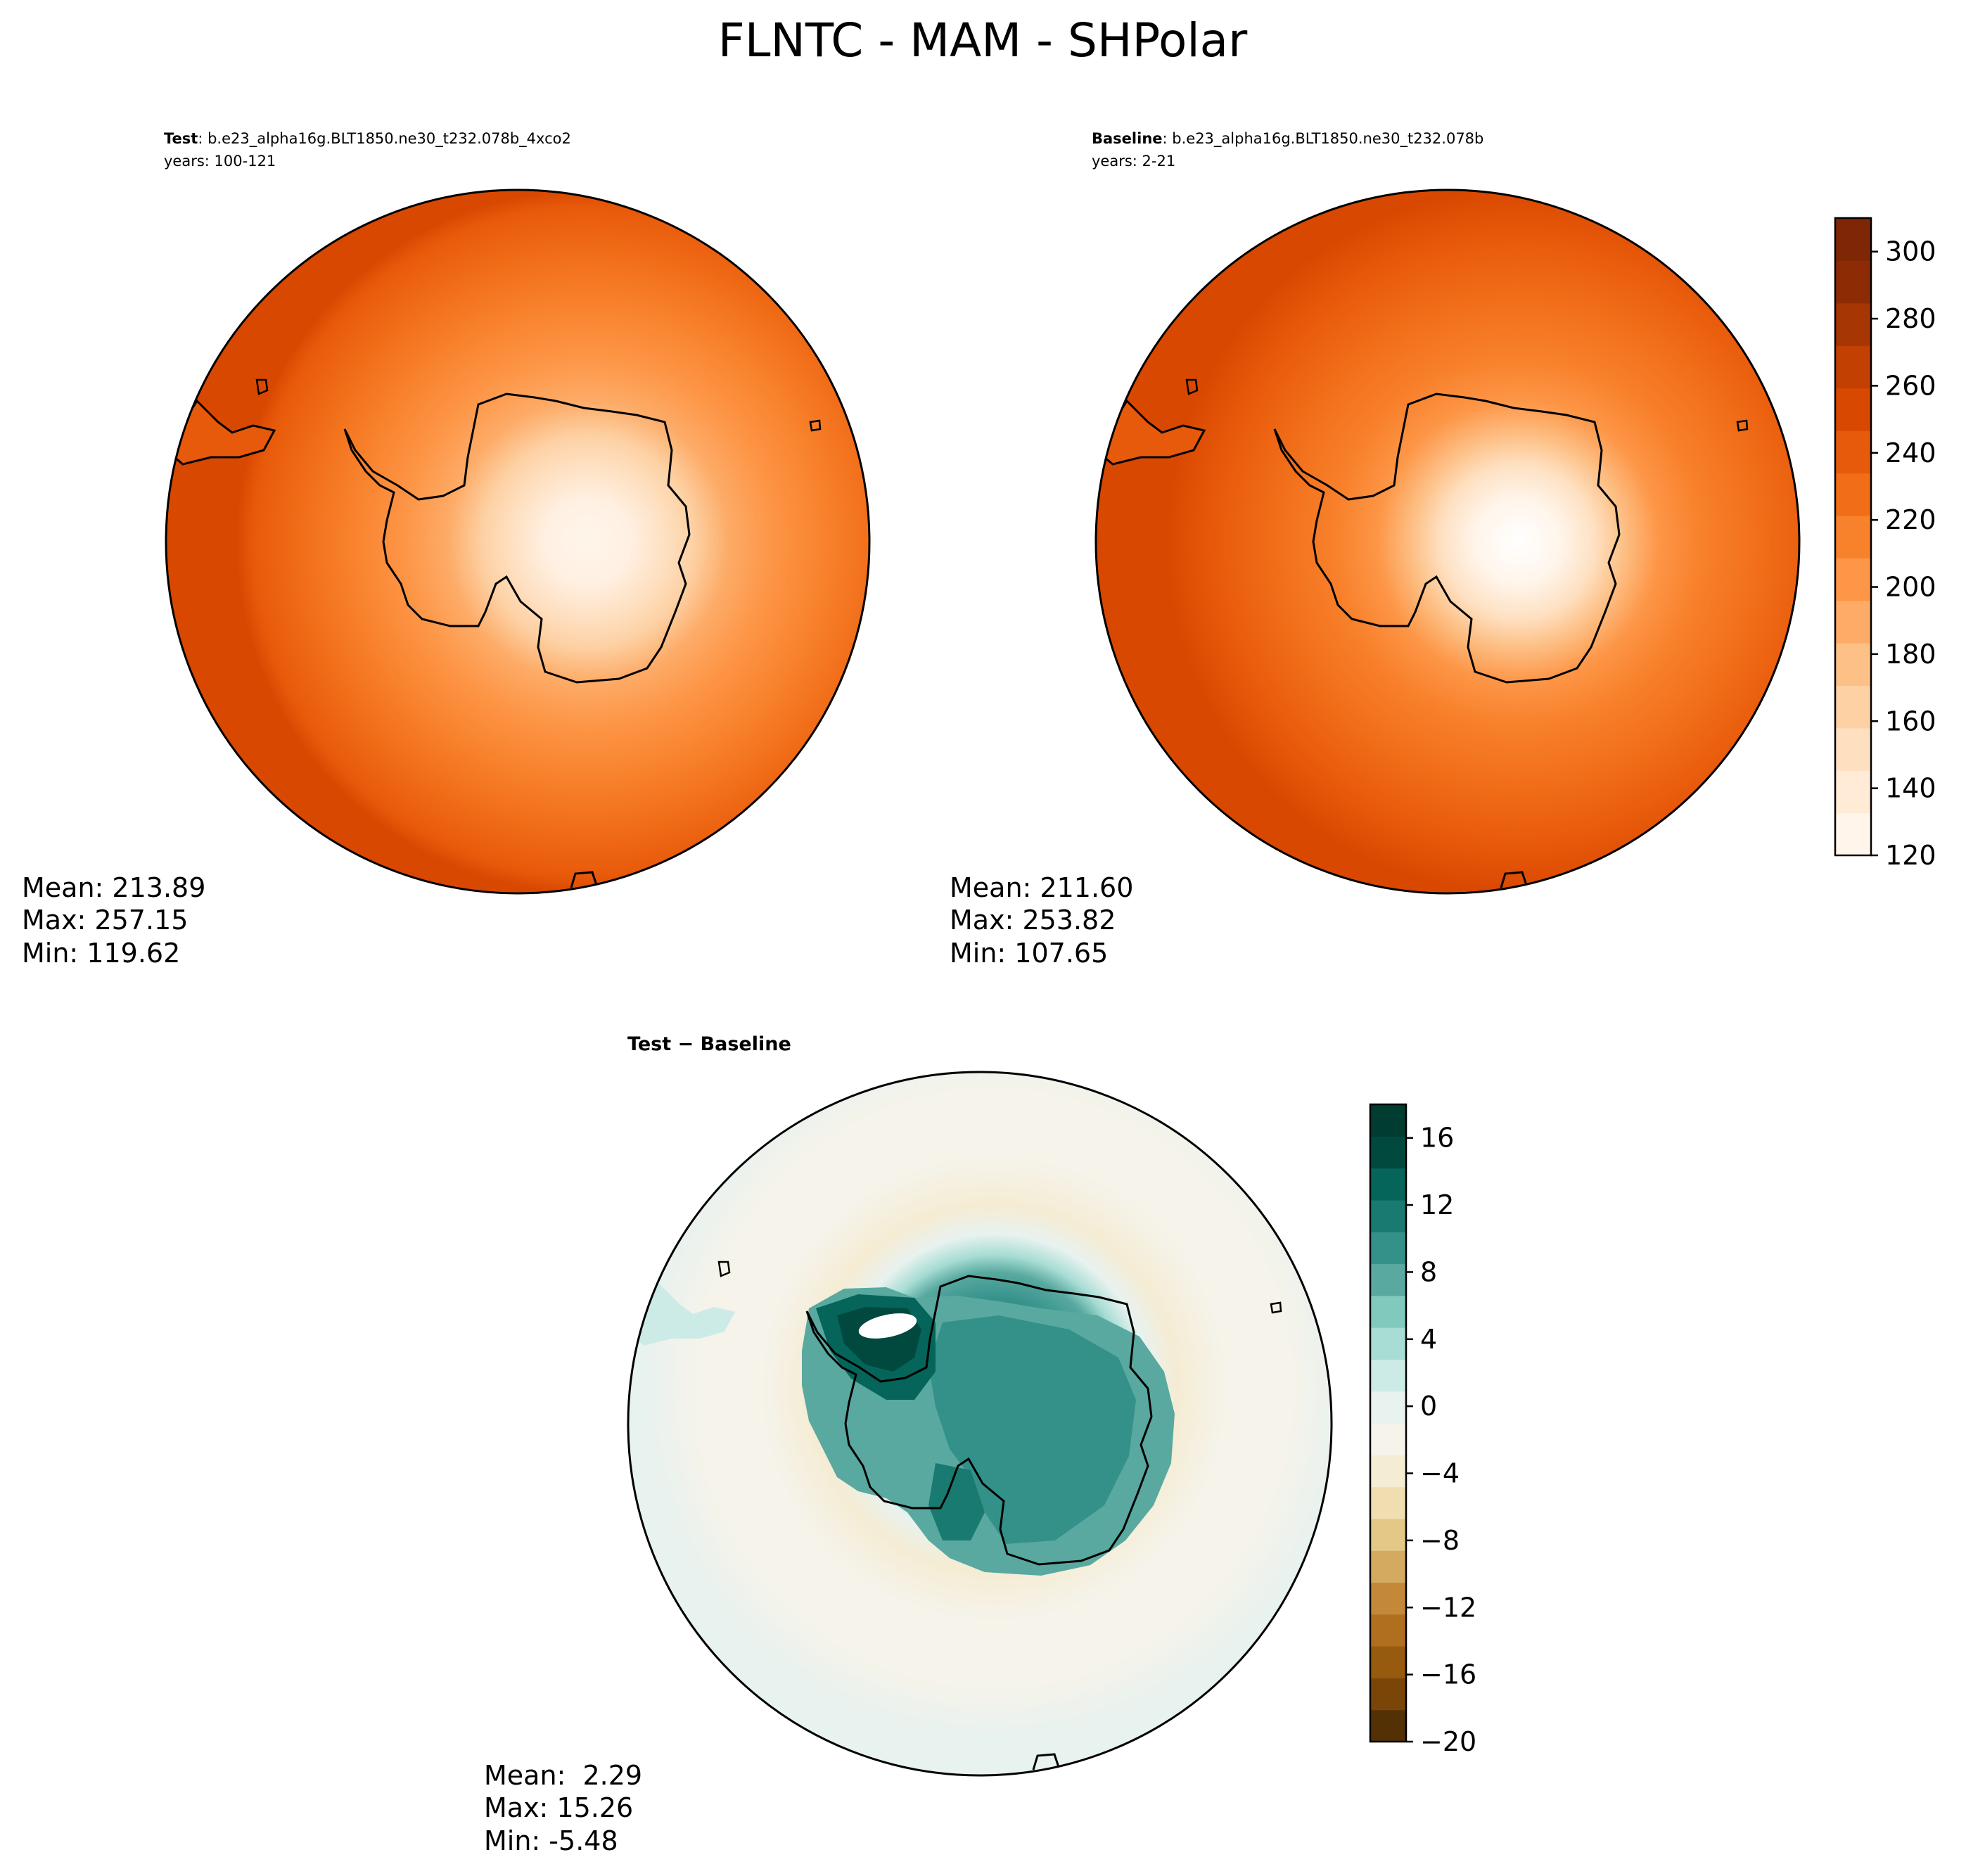 Image resolution: width=1966 pixels, height=1876 pixels. I want to click on baseline-mean: Mean: 211.60, so click(1041, 888).